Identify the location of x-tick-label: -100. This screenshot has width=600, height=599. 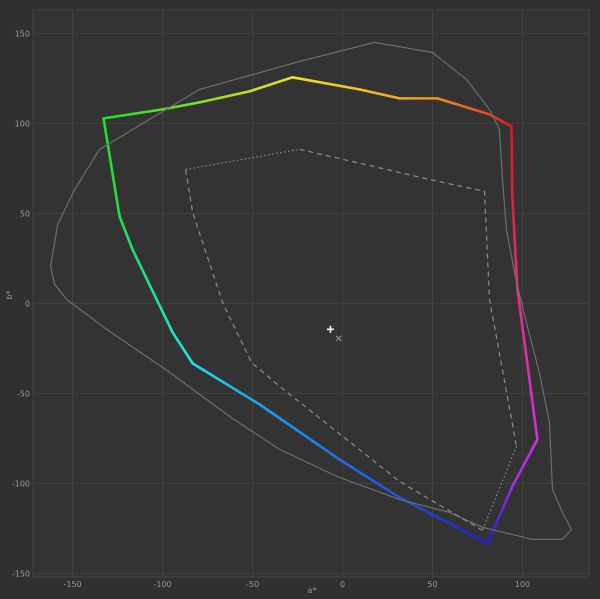
(162, 584).